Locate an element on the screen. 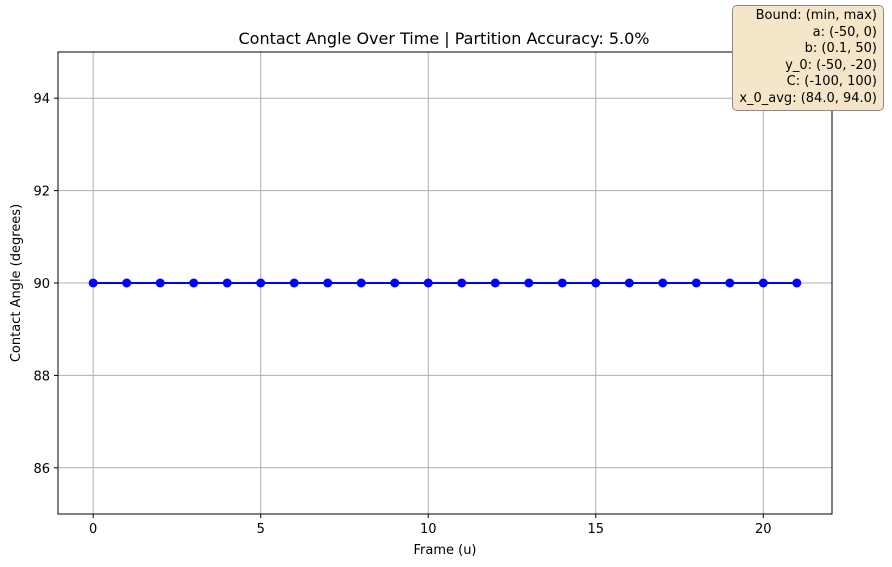 The height and width of the screenshot is (567, 892). x-axis: 0 5 10 15 20 is located at coordinates (430, 525).